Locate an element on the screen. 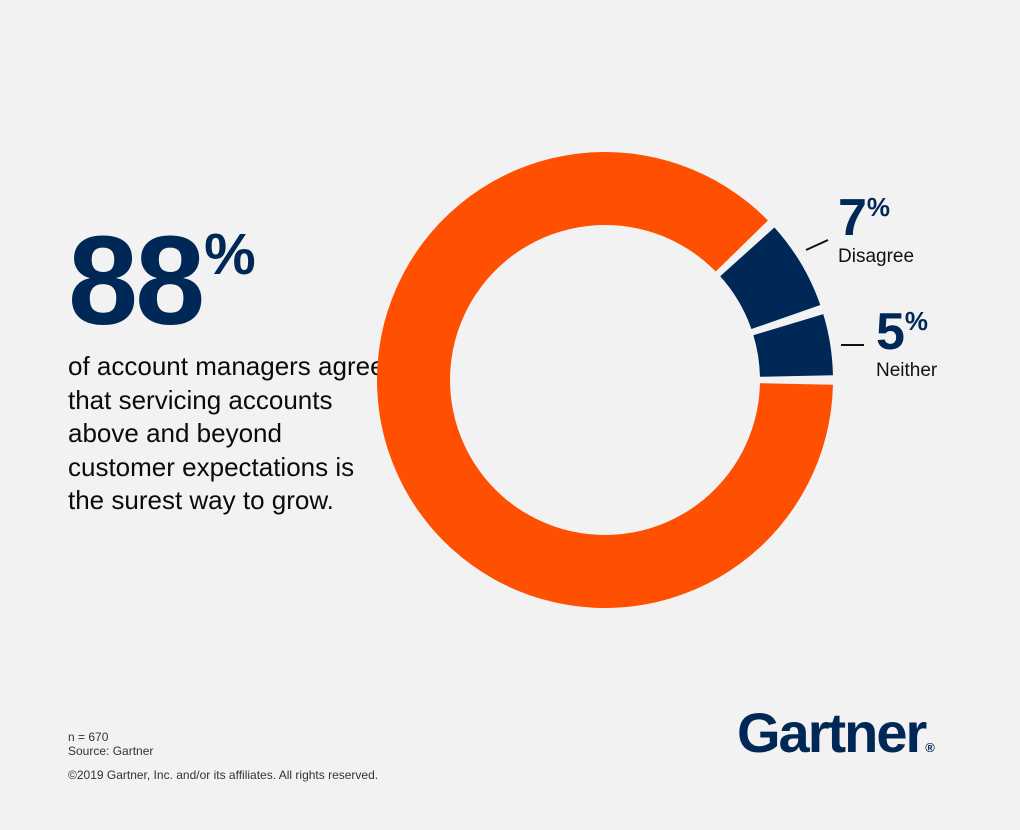 Image resolution: width=1020 pixels, height=830 pixels. headline-unit: % is located at coordinates (230, 254).